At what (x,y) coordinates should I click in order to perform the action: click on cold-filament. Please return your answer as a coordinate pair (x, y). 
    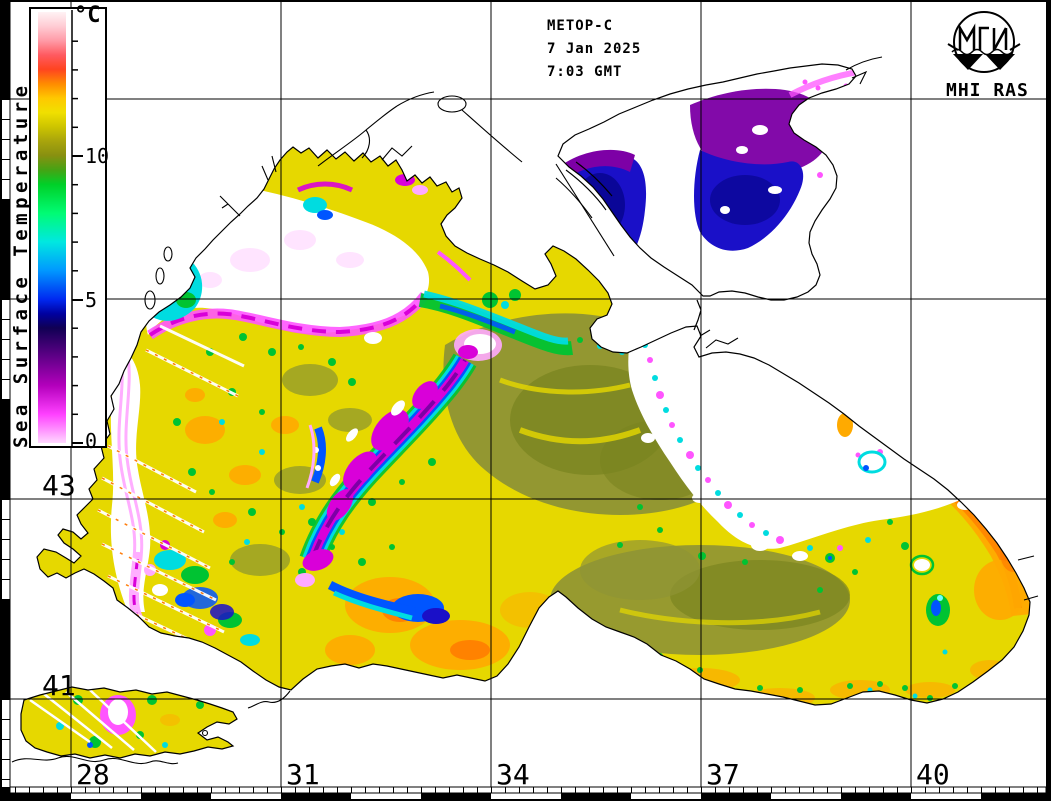
    Looking at the image, I should click on (386, 466).